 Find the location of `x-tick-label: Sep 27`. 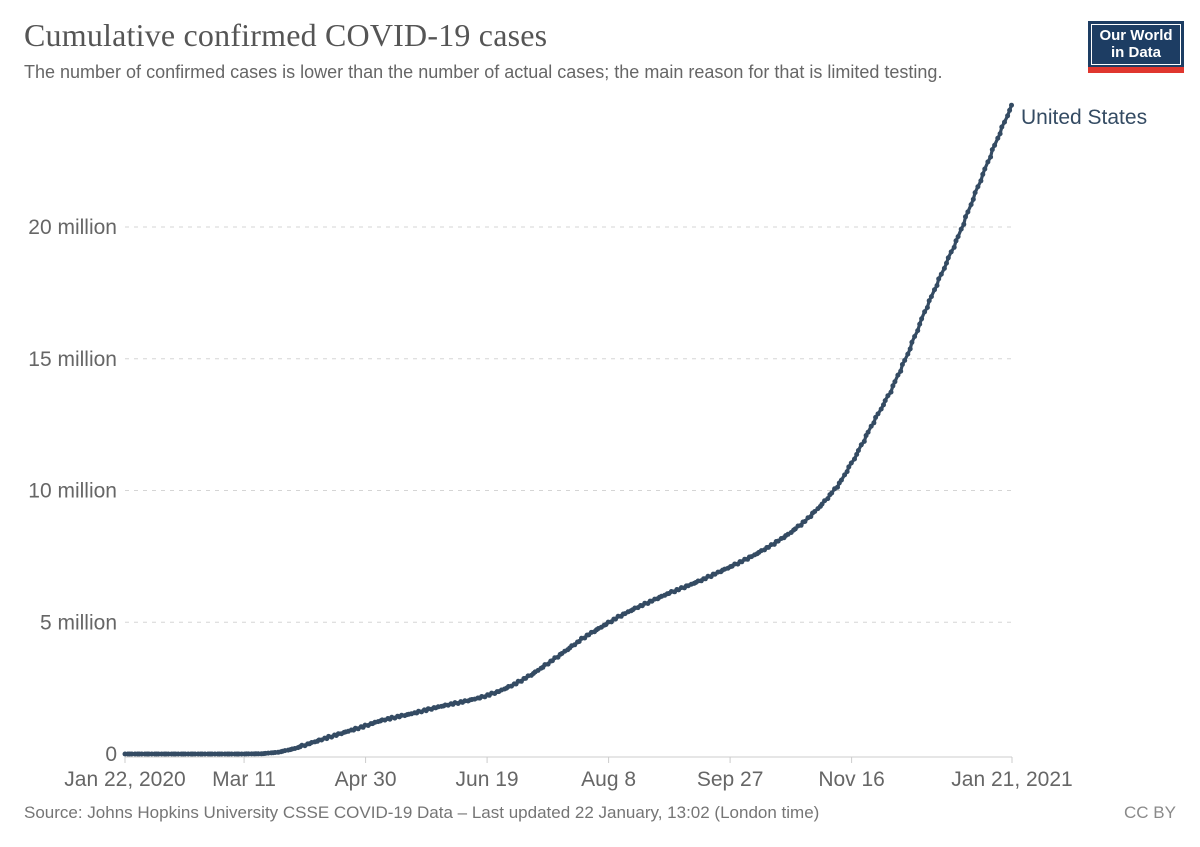

x-tick-label: Sep 27 is located at coordinates (730, 779).